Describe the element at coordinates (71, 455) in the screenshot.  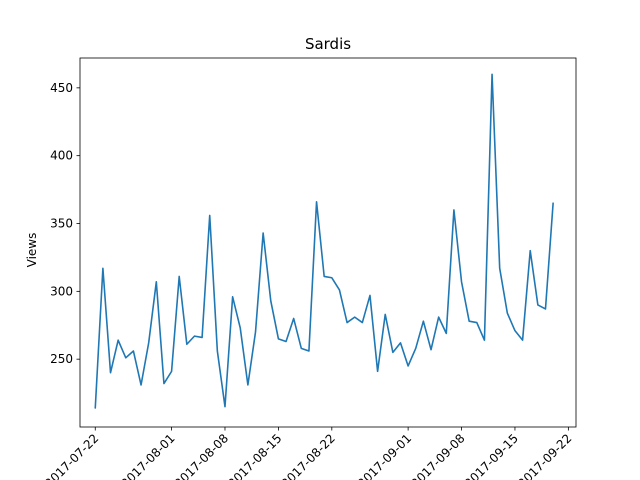
I see `x-tick-label: 2017-07-22` at that location.